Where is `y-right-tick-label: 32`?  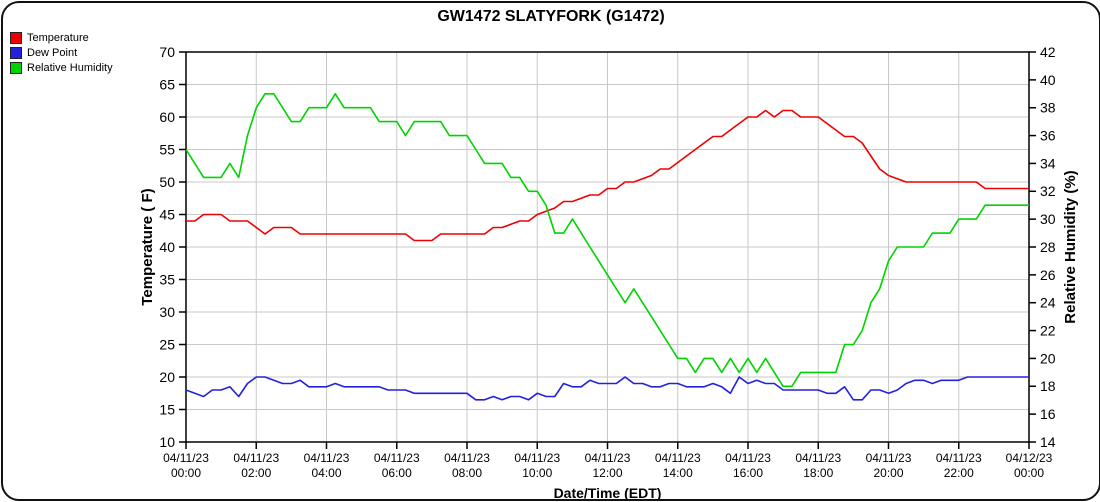 y-right-tick-label: 32 is located at coordinates (1048, 191).